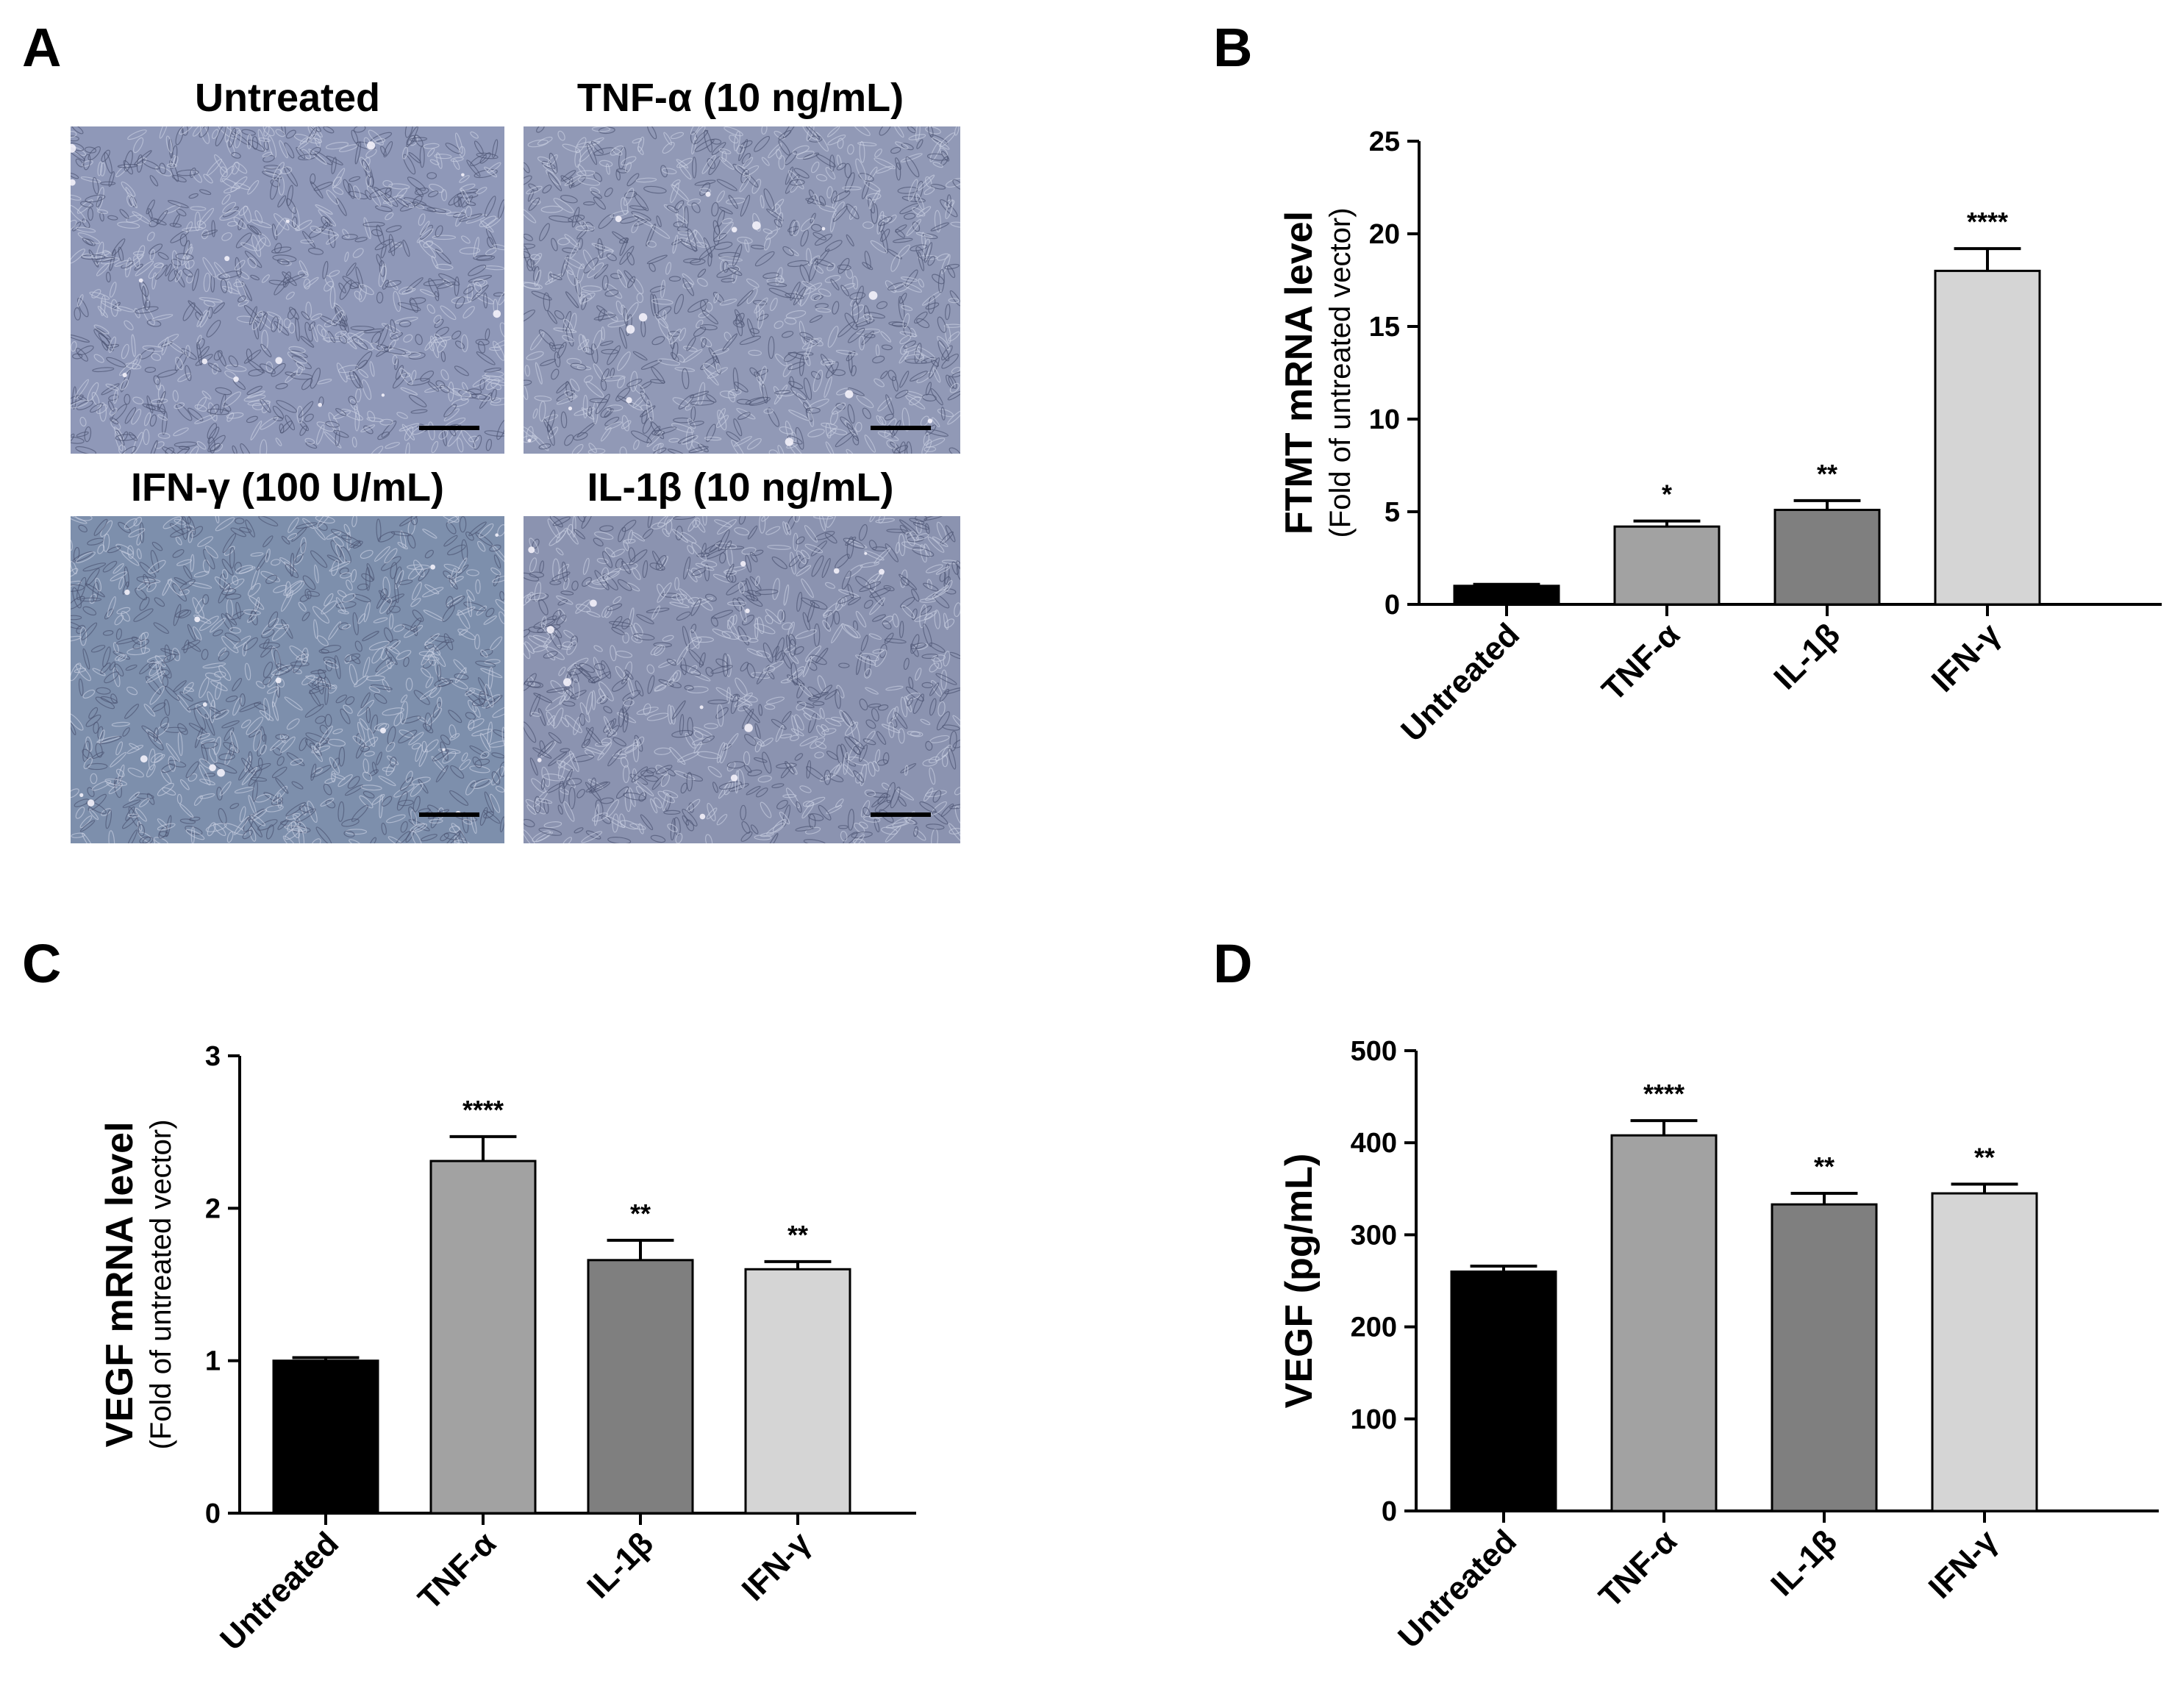  I want to click on bar, so click(1664, 1323).